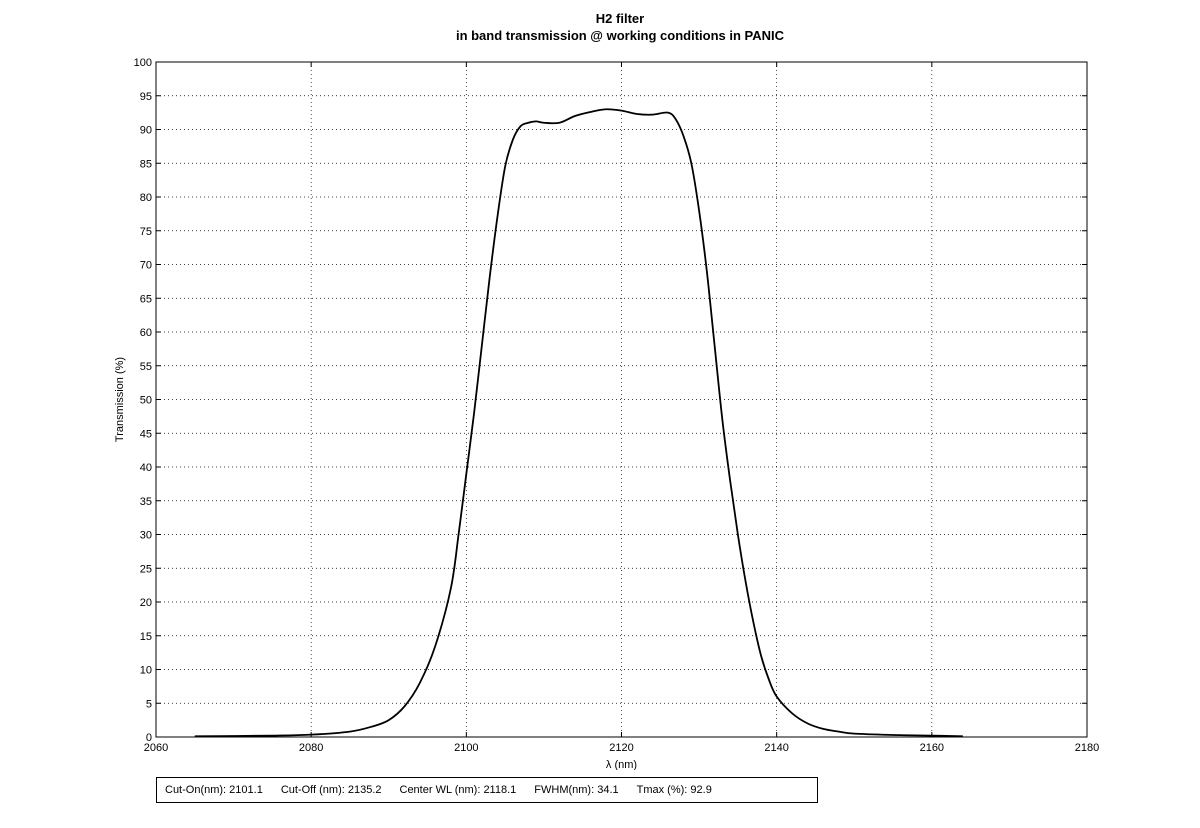 The width and height of the screenshot is (1200, 828). What do you see at coordinates (146, 333) in the screenshot?
I see `y-tick-label: 60` at bounding box center [146, 333].